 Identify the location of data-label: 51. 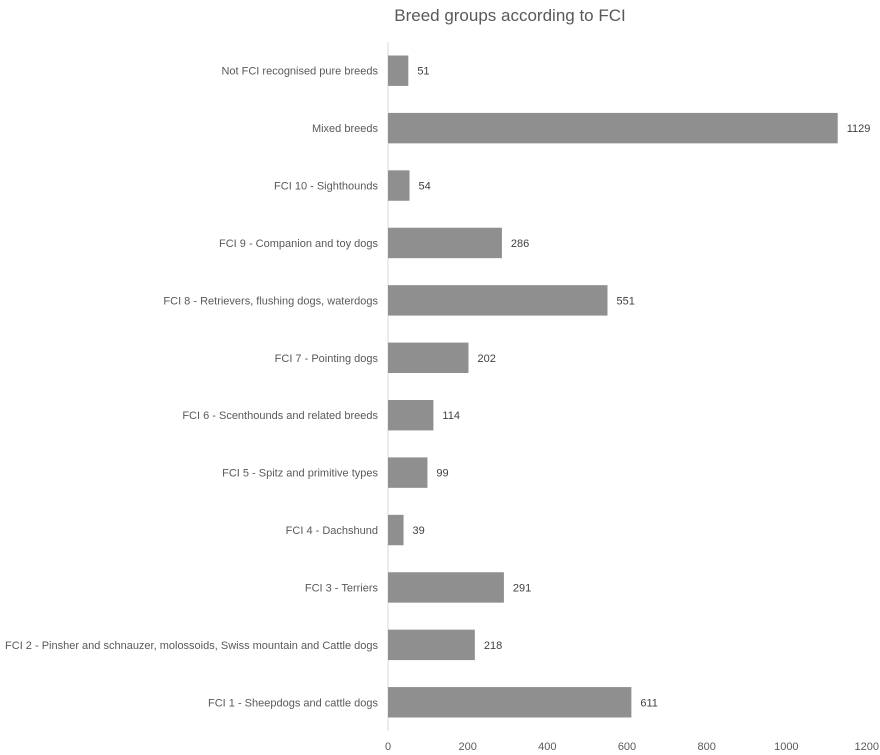
(423, 72).